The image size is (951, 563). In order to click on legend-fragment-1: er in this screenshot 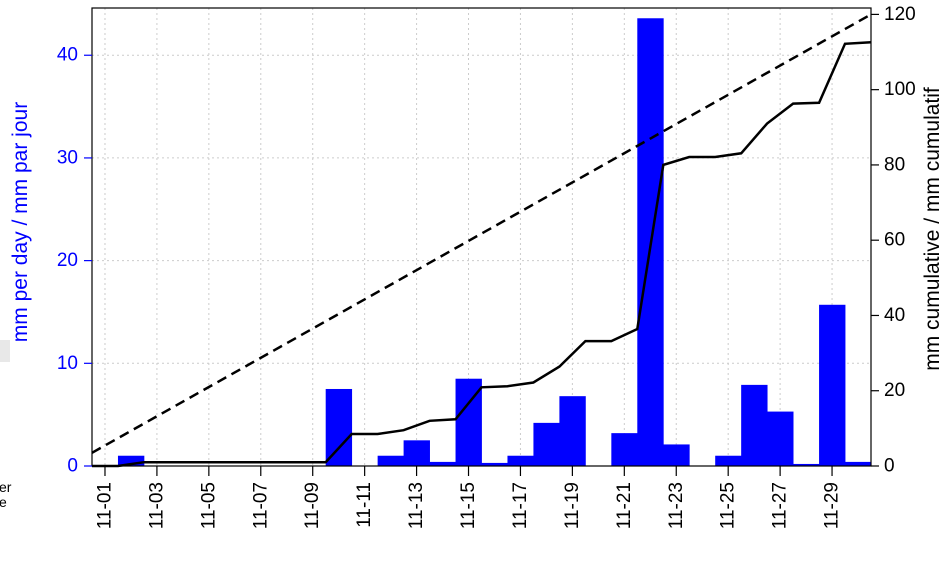, I will do `click(6, 487)`.